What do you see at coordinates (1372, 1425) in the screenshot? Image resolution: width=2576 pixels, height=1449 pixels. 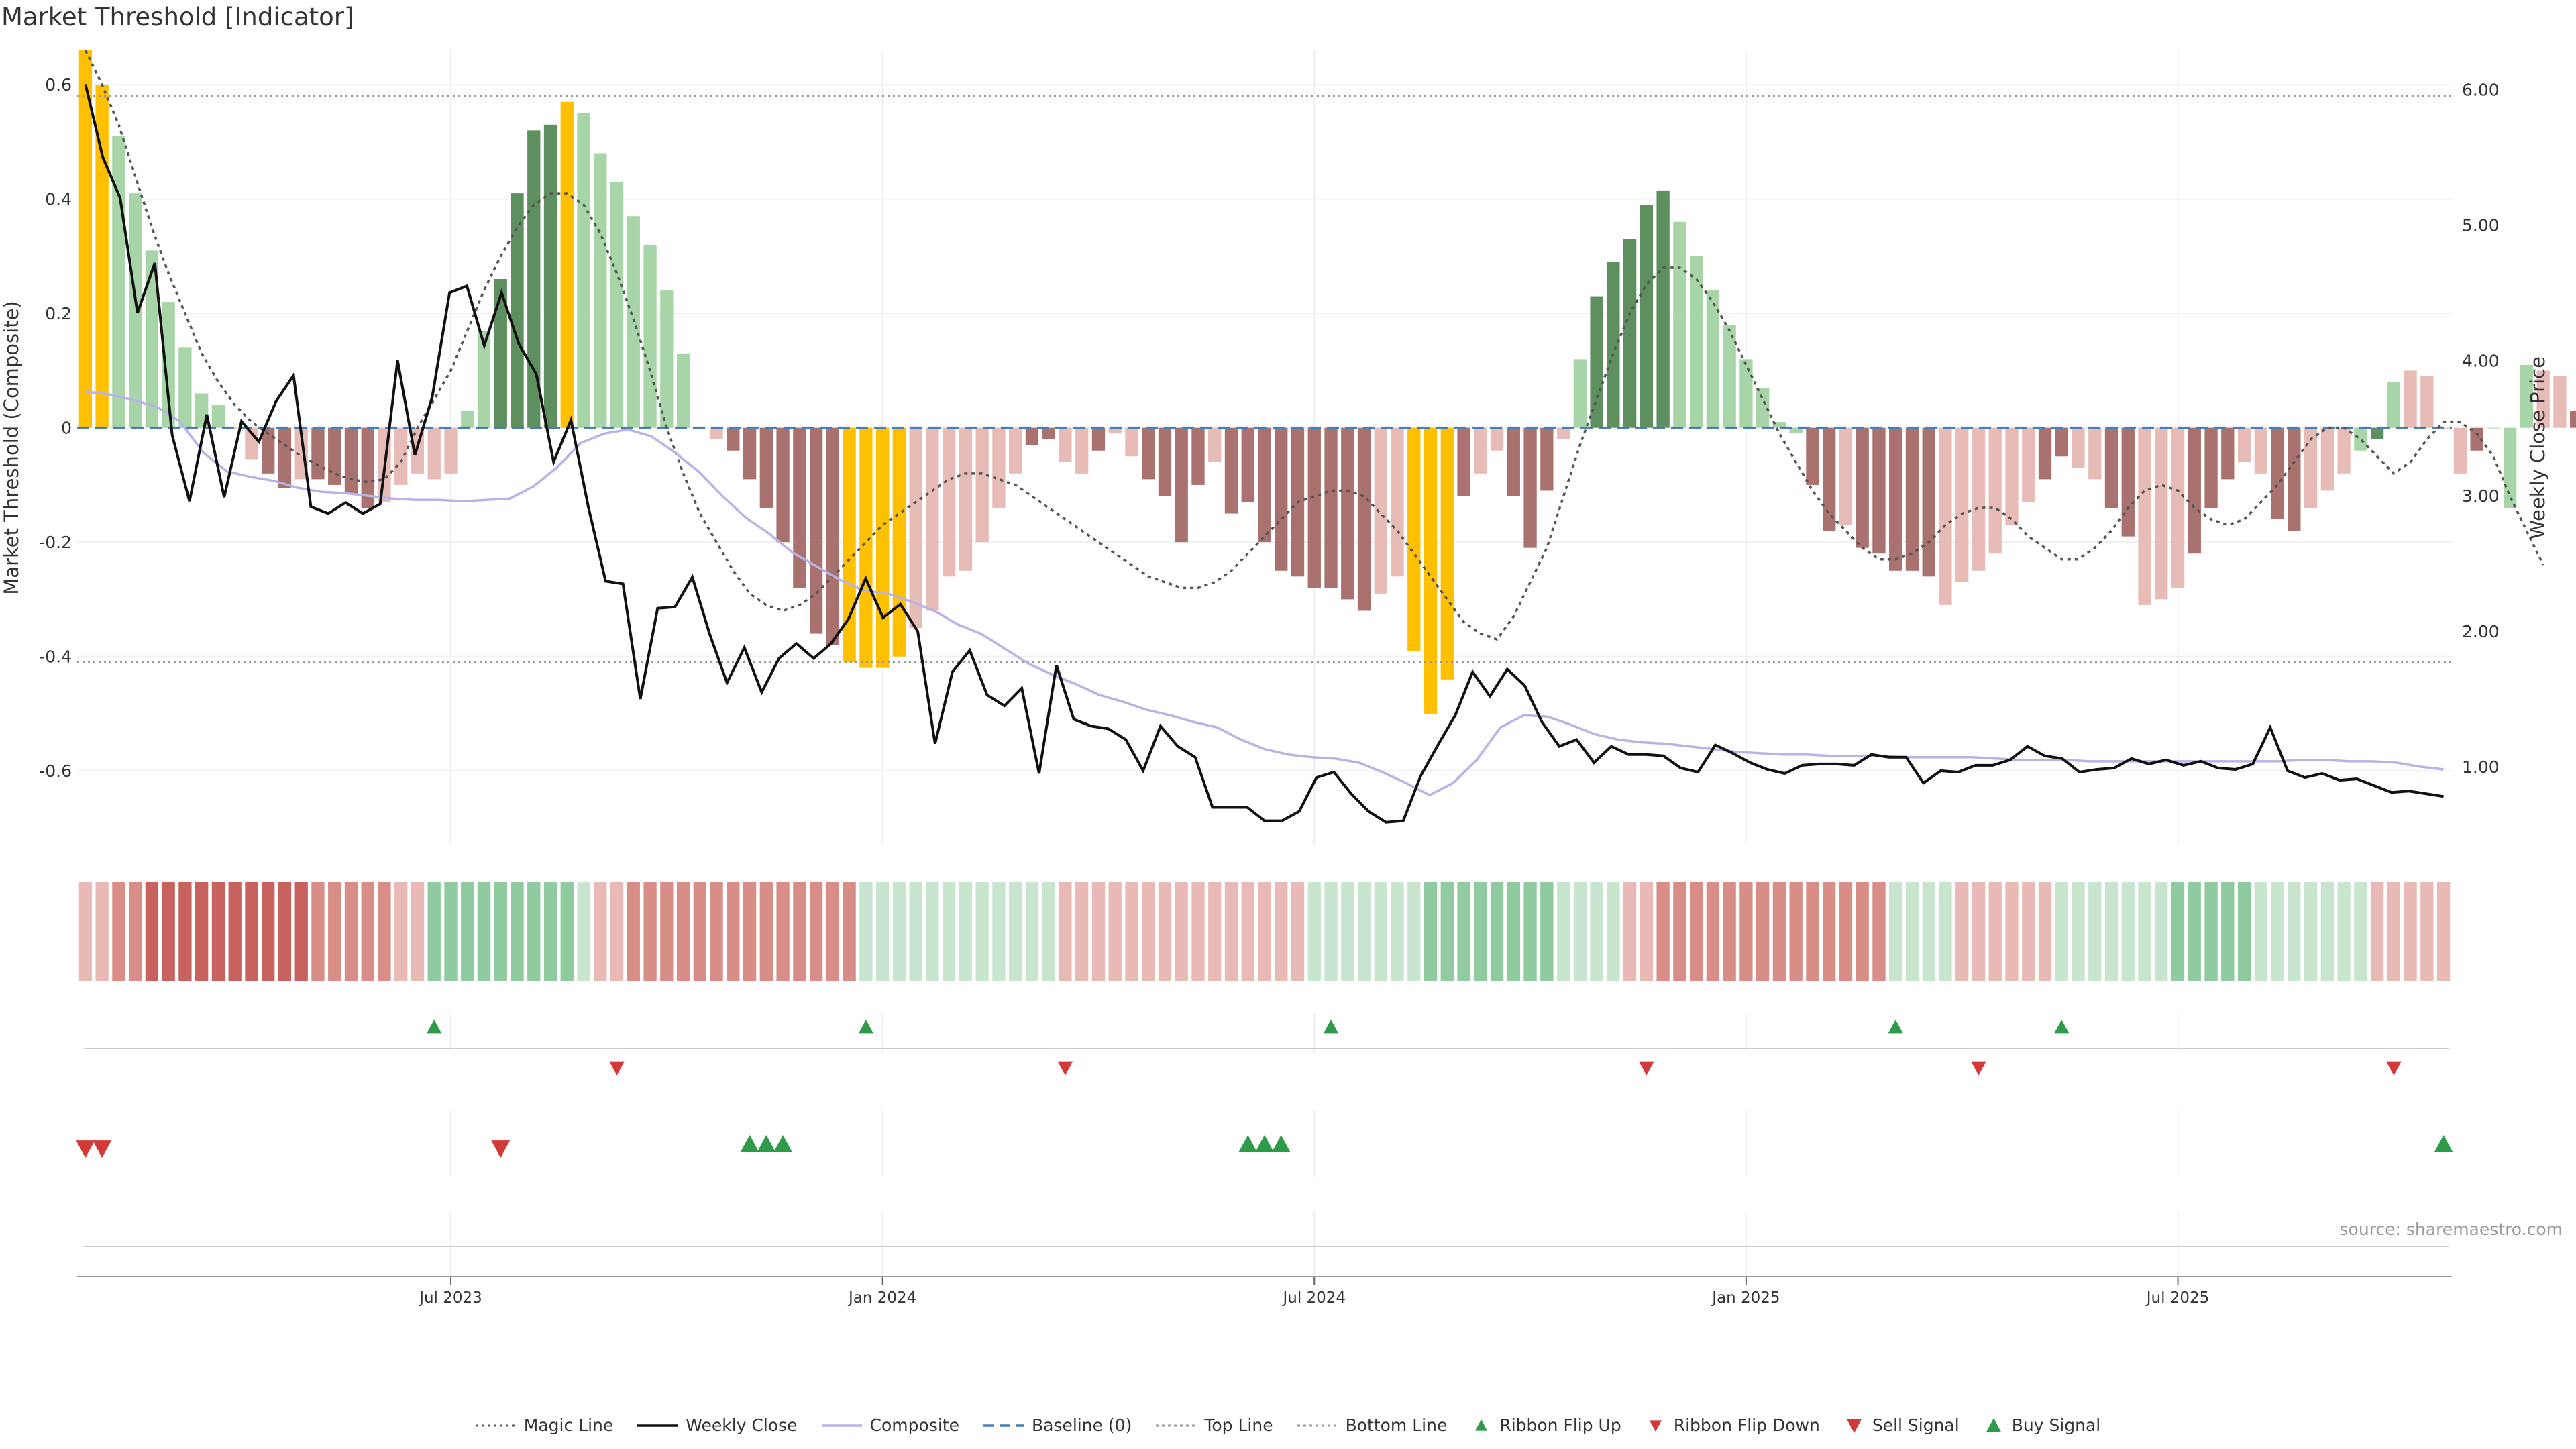 I see `legend-item: Bottom Line` at bounding box center [1372, 1425].